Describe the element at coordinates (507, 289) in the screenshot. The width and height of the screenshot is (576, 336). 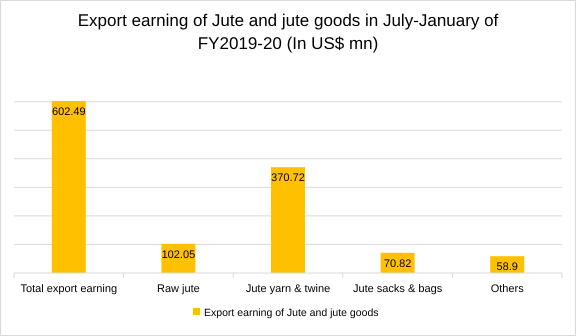
I see `x-tick-label: Others` at that location.